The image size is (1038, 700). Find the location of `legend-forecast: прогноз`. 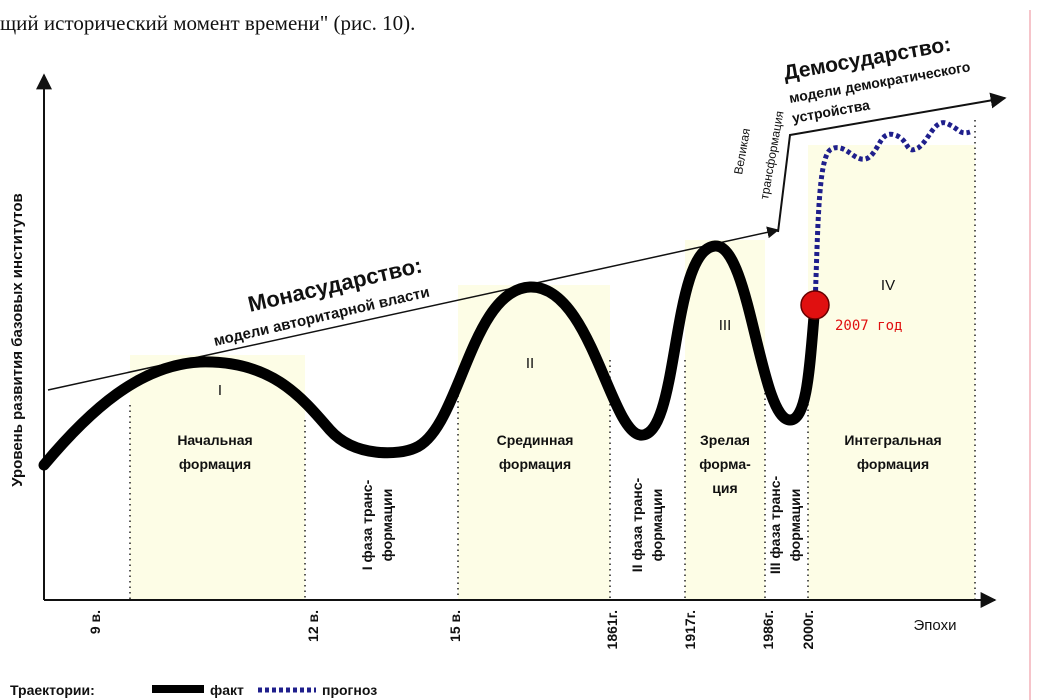

legend-forecast: прогноз is located at coordinates (349, 690).